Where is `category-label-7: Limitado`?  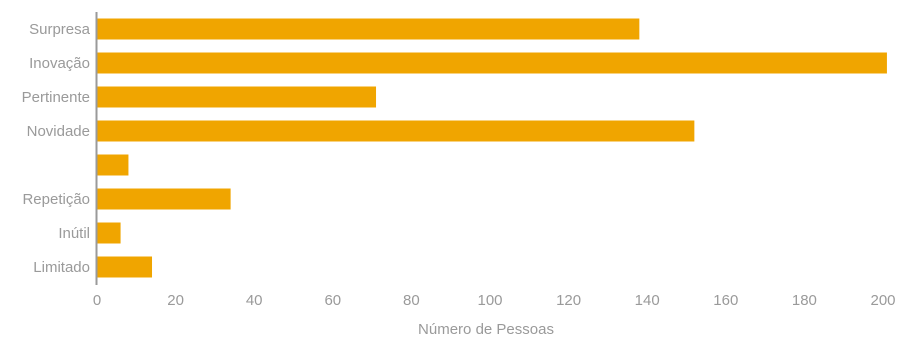 category-label-7: Limitado is located at coordinates (61, 267).